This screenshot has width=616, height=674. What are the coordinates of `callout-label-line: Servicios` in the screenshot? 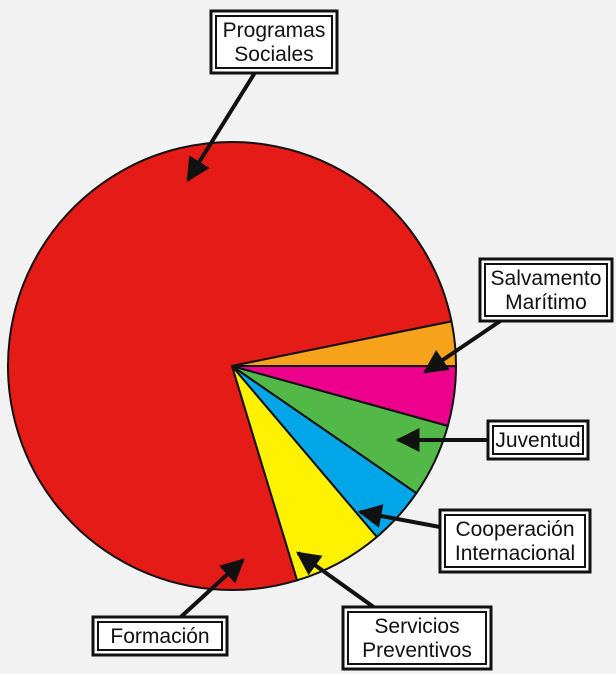 It's located at (416, 626).